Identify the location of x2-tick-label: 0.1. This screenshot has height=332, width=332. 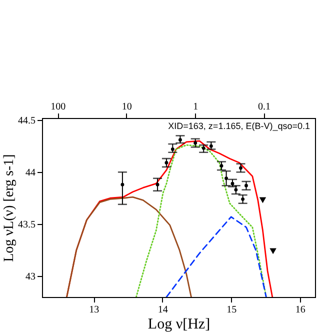
(264, 107).